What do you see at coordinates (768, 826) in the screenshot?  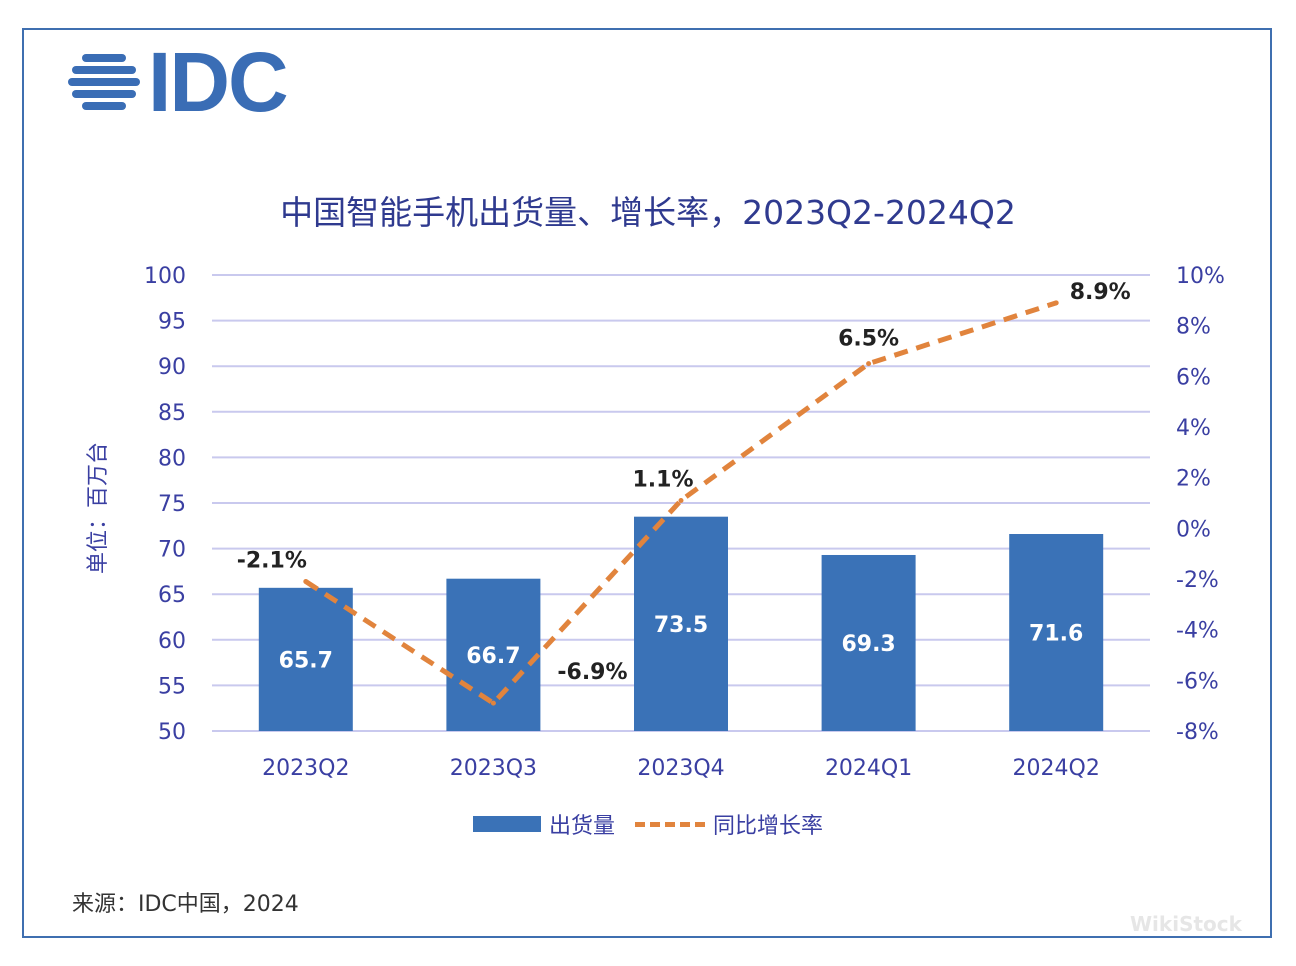 I see `legend-label-growth: 同比增长率` at bounding box center [768, 826].